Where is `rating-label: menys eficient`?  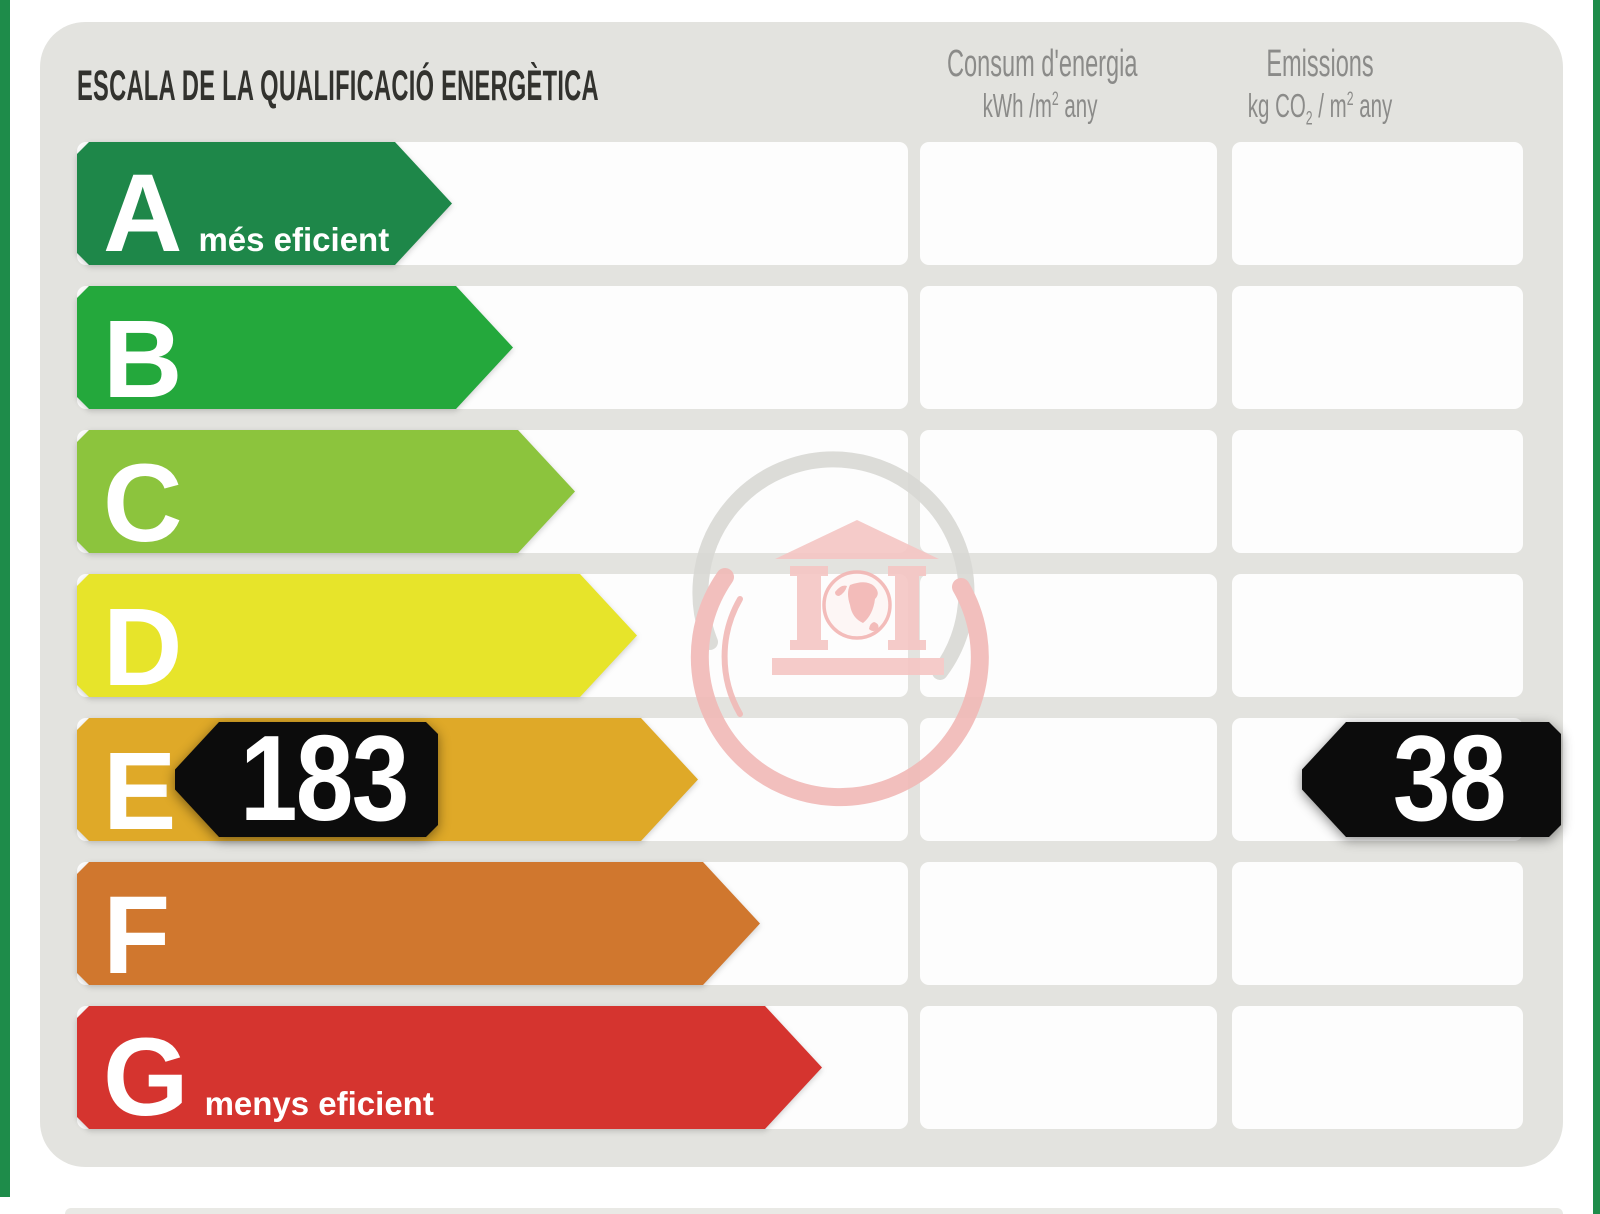
rating-label: menys eficient is located at coordinates (319, 1103).